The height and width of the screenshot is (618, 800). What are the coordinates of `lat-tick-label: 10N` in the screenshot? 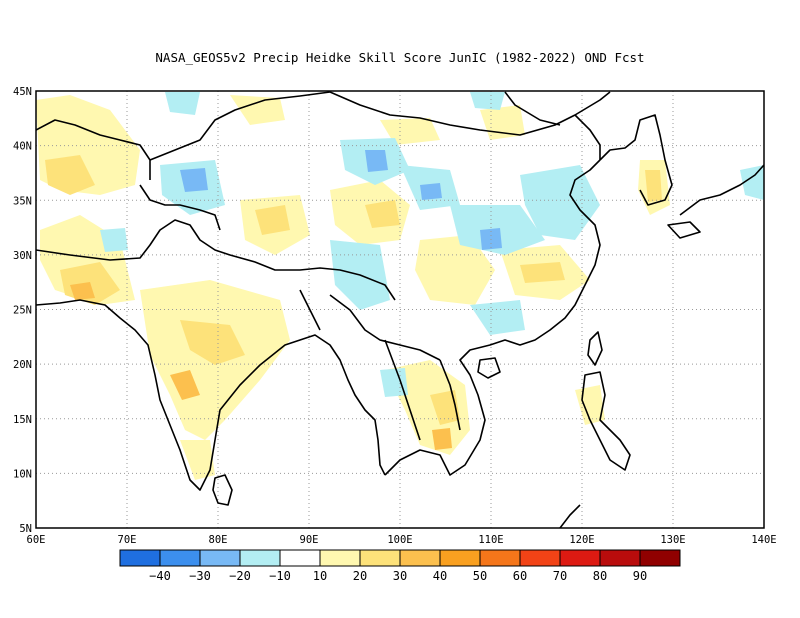 It's located at (22, 474).